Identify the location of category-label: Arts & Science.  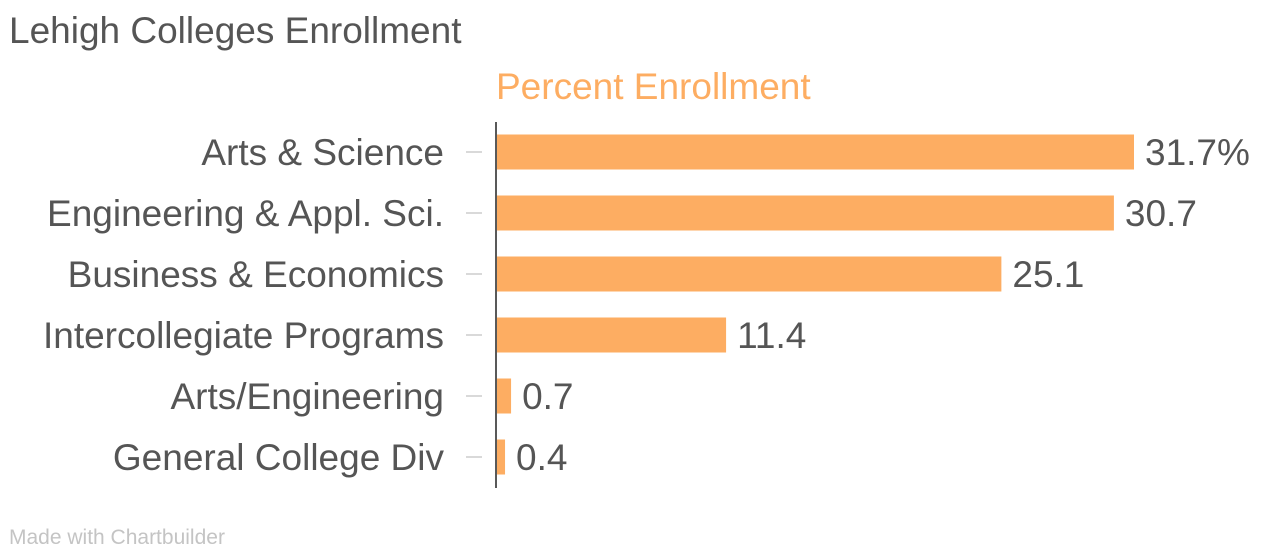
(322, 152).